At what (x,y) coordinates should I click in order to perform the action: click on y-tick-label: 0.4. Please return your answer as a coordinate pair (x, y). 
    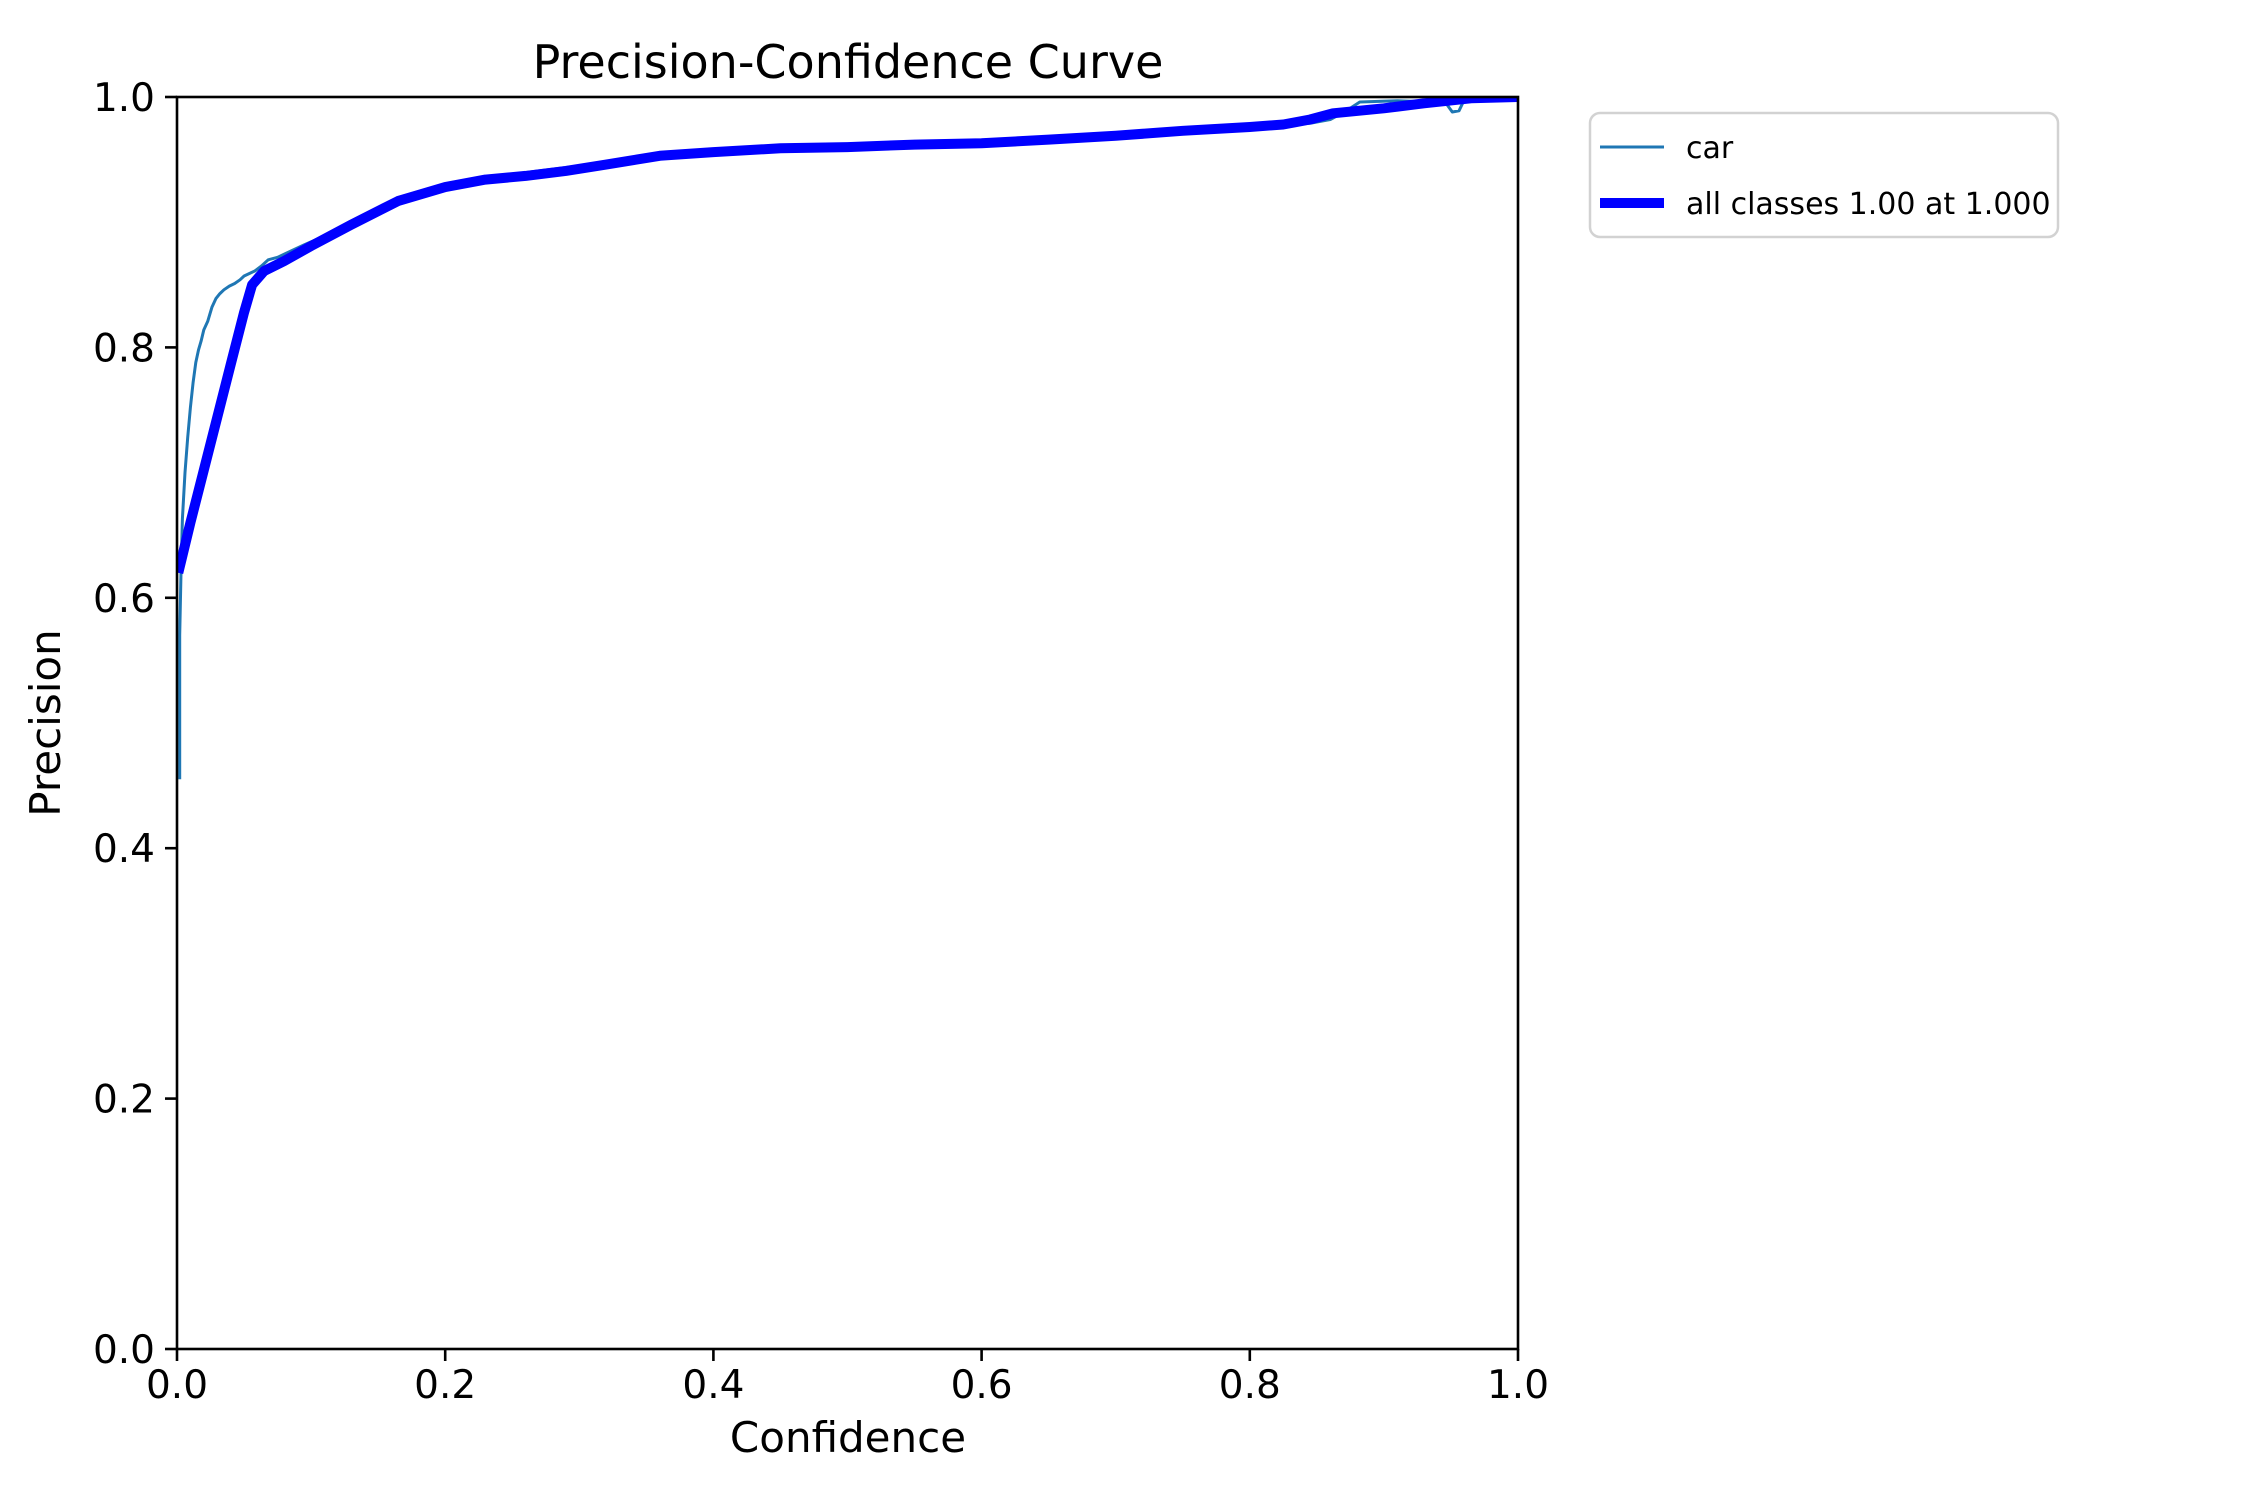
    Looking at the image, I should click on (124, 849).